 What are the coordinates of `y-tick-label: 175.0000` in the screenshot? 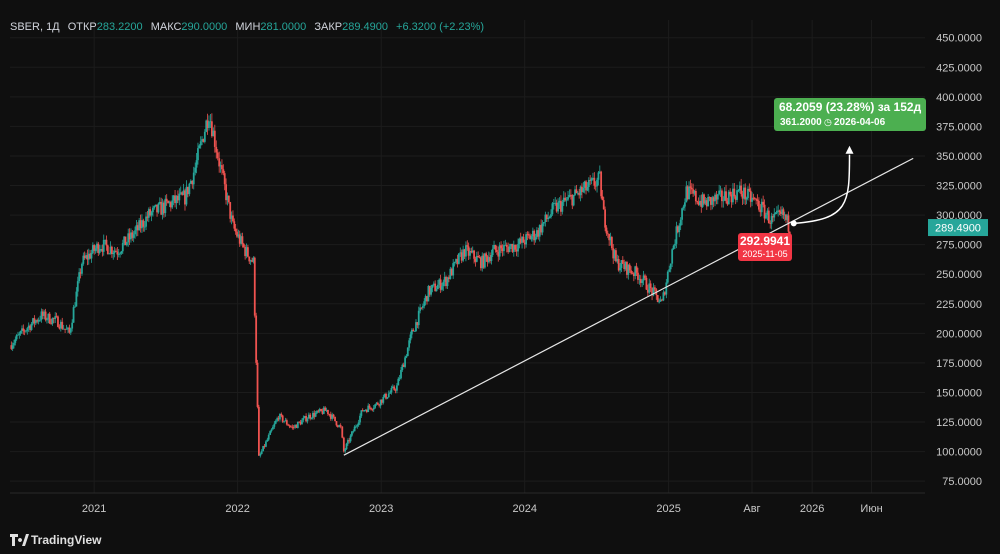 It's located at (959, 364).